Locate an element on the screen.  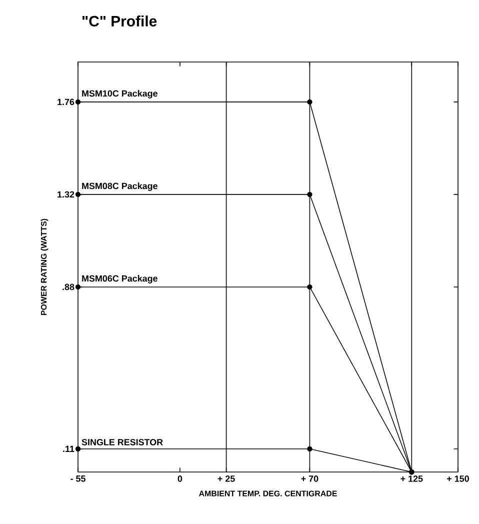
y-tick-label: 1.76 is located at coordinates (66, 102).